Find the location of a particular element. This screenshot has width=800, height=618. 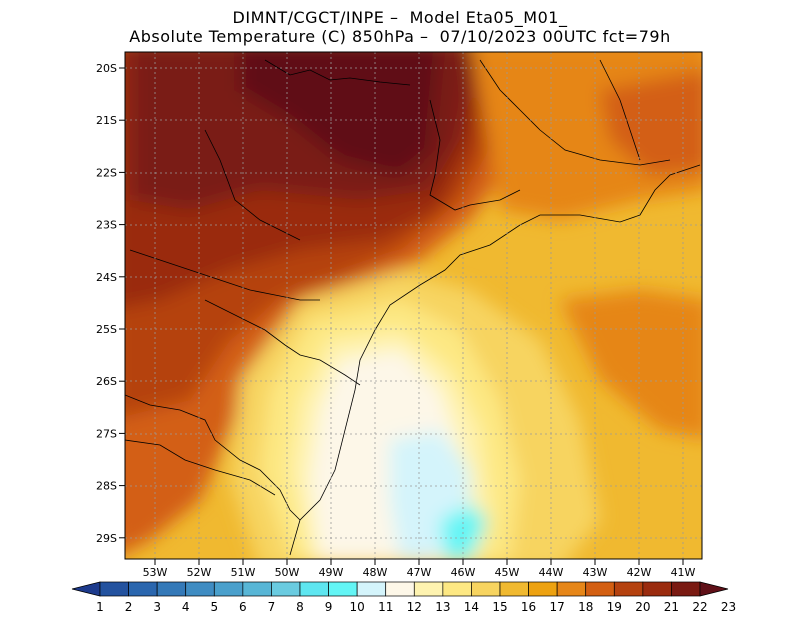

lon-label: 48W is located at coordinates (375, 572).